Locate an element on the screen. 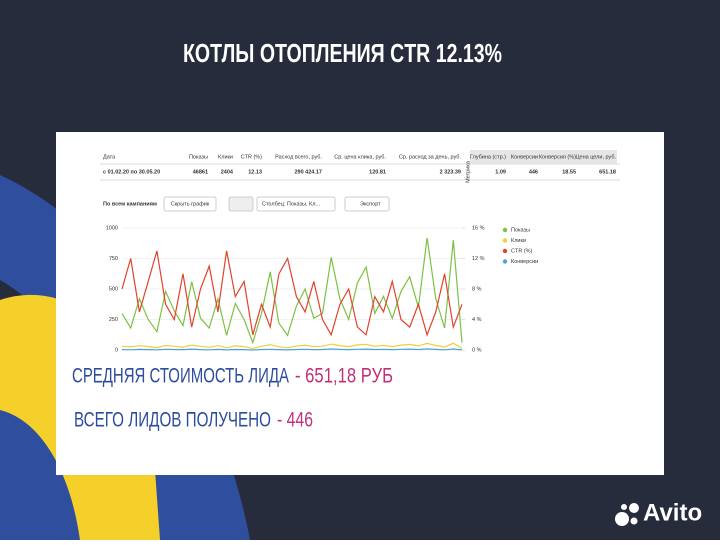  summary-label: ВСЕГО ЛИДОВ ПОЛУЧЕНО is located at coordinates (172, 420).